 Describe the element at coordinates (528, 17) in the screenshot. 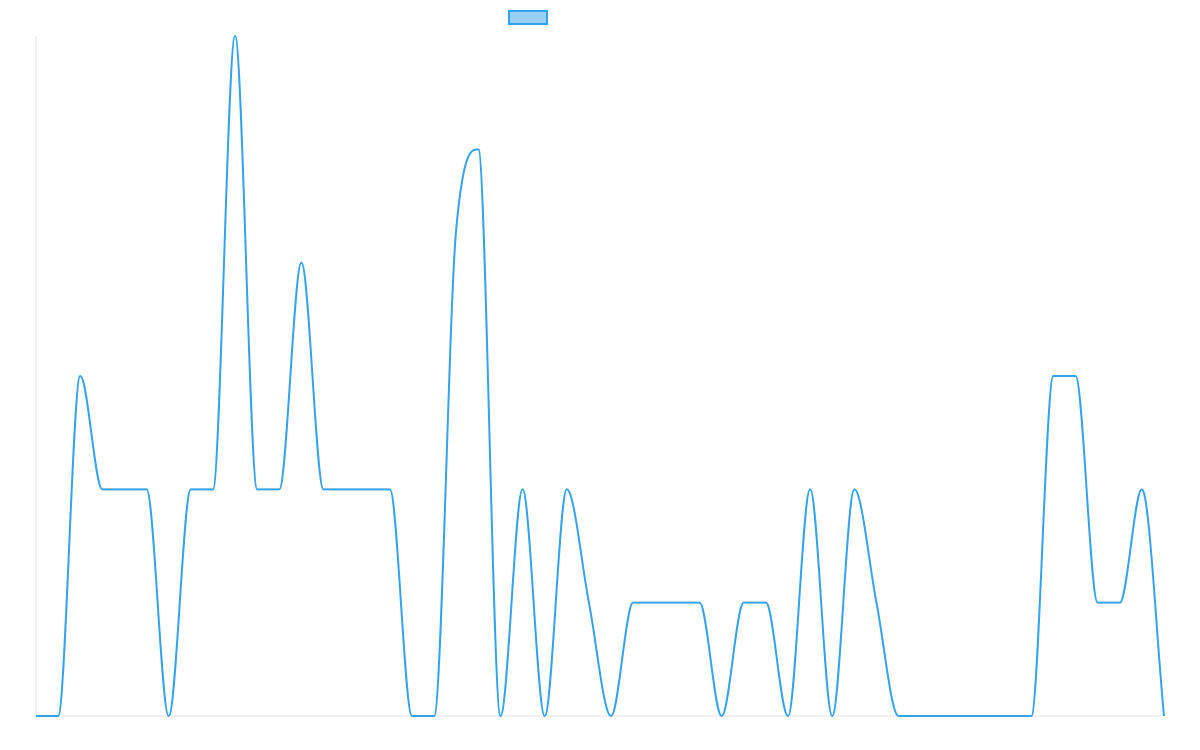

I see `legend-swatch` at that location.